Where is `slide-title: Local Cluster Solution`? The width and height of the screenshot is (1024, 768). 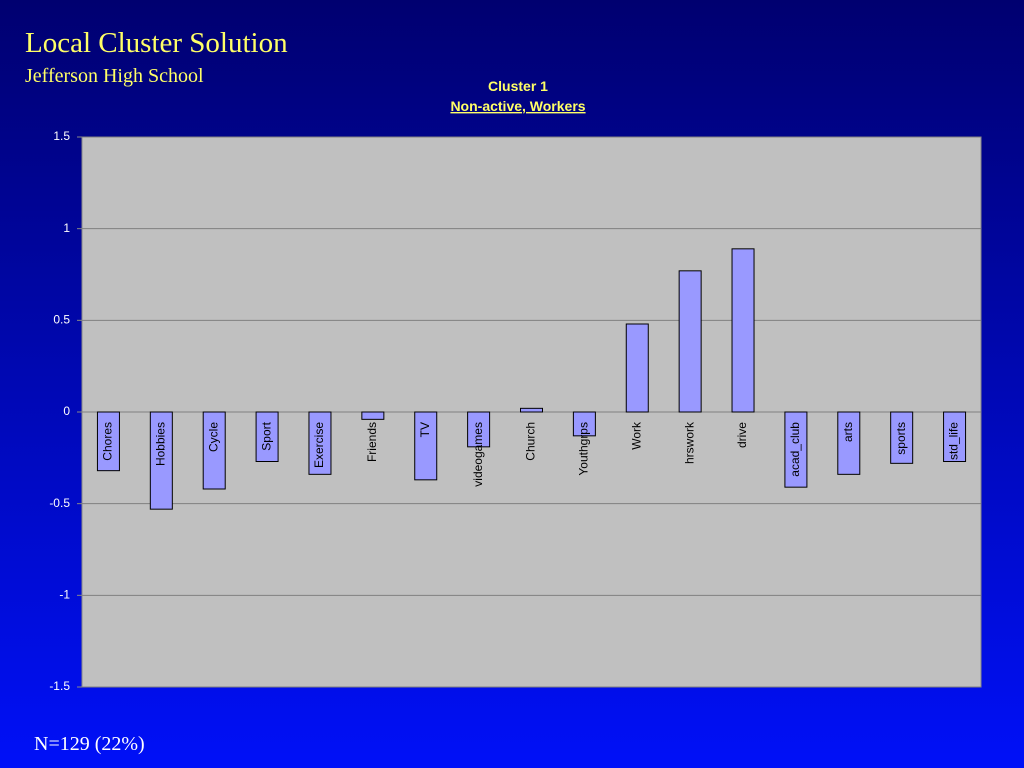 slide-title: Local Cluster Solution is located at coordinates (156, 43).